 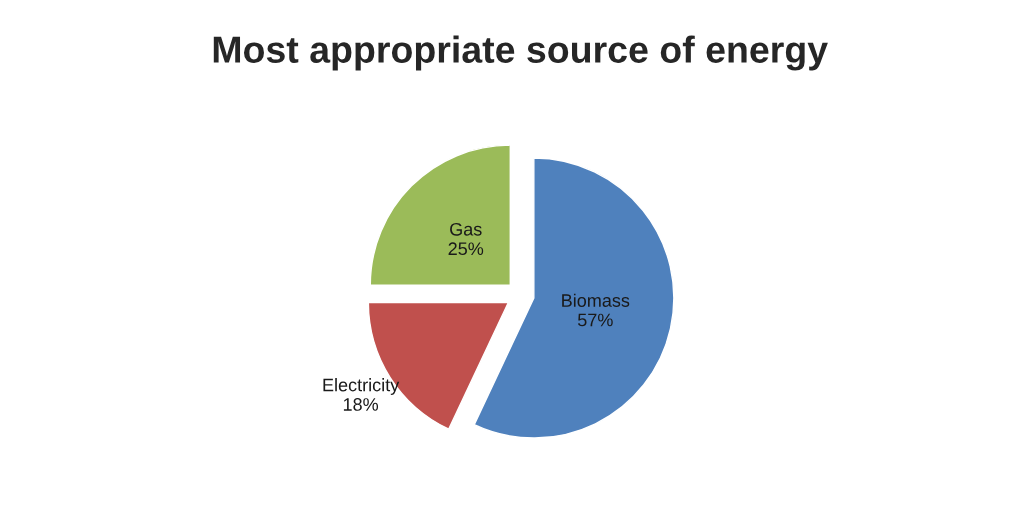 I want to click on data-label: 18%, so click(x=361, y=404).